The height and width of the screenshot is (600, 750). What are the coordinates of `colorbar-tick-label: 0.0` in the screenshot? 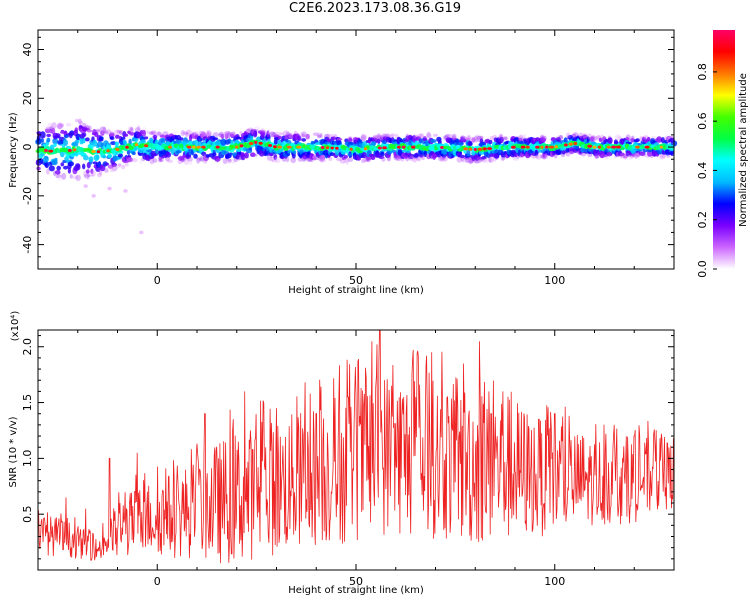 It's located at (702, 269).